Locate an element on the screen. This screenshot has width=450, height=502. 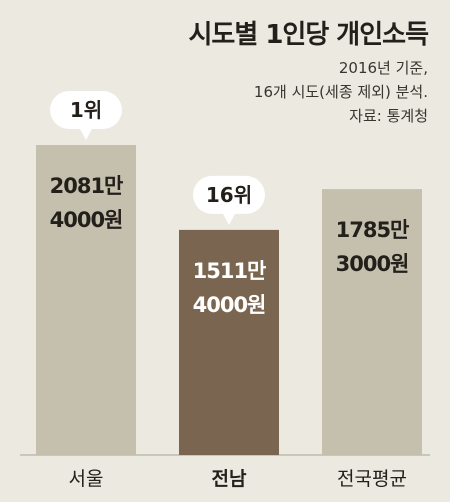
rank-label: 16위 is located at coordinates (229, 195).